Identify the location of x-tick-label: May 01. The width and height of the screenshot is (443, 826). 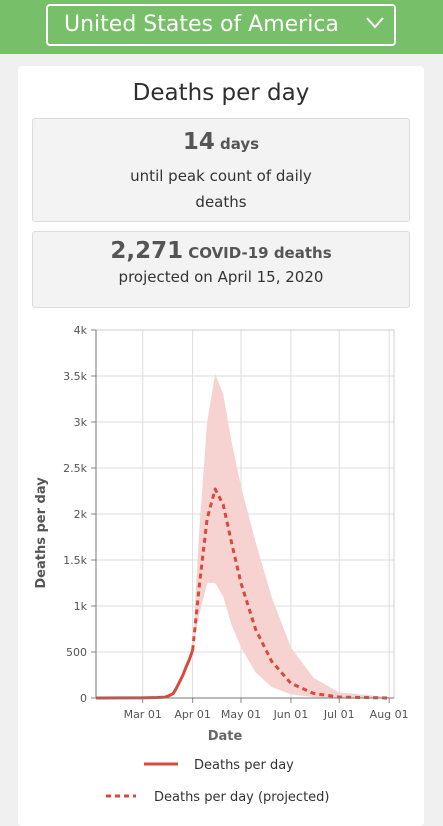
(241, 714).